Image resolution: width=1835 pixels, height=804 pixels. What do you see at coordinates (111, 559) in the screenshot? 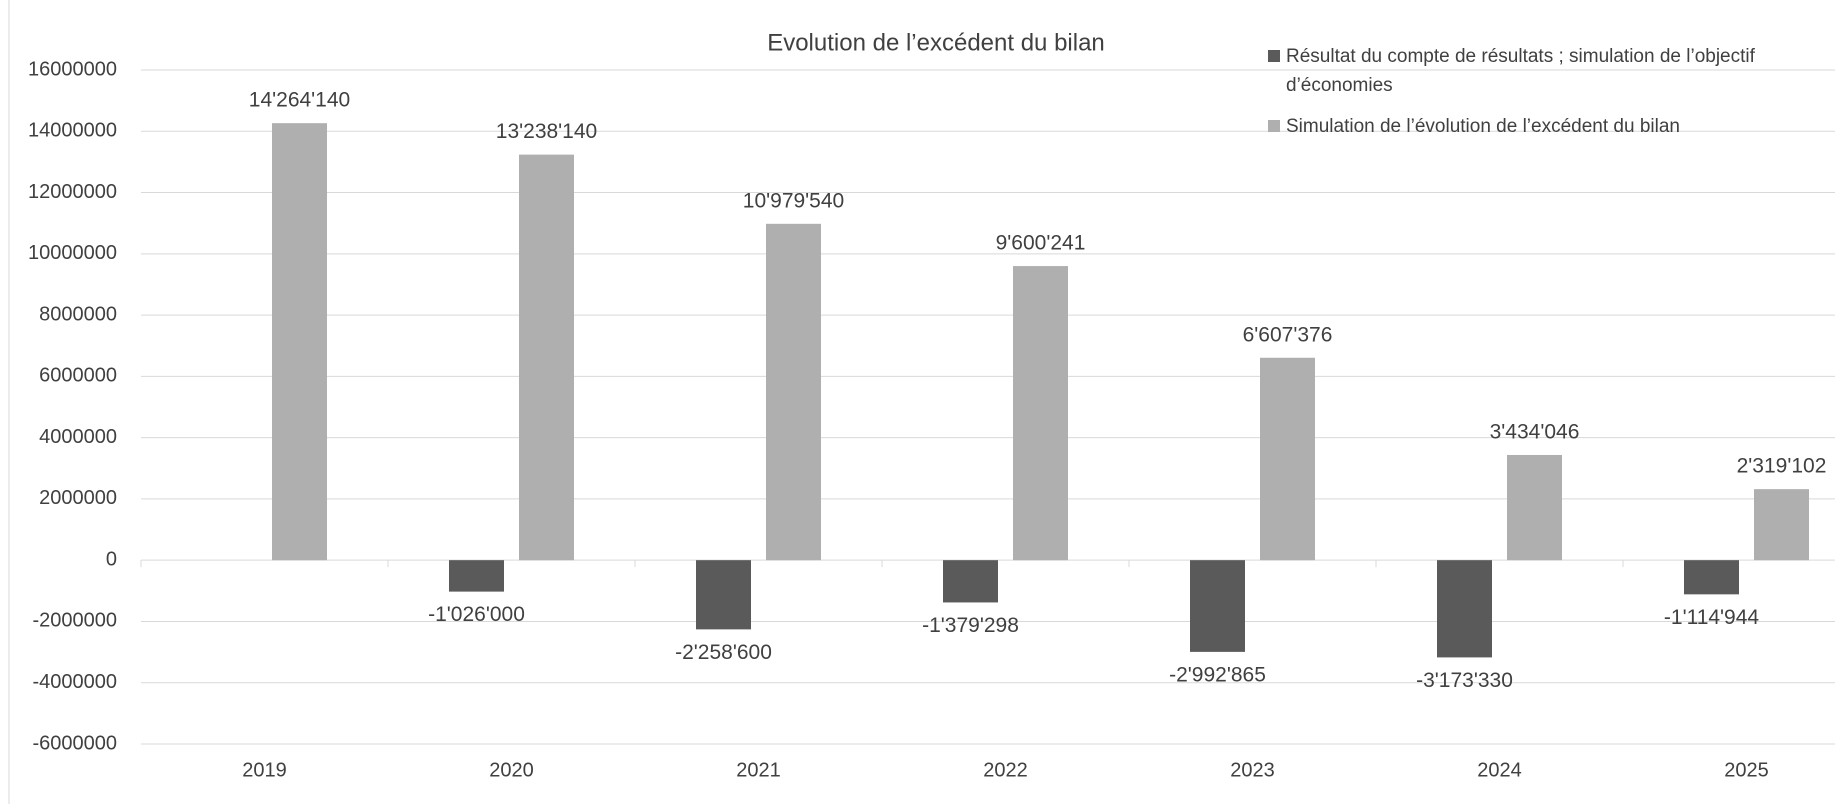
I see `y-tick-label: 0` at bounding box center [111, 559].